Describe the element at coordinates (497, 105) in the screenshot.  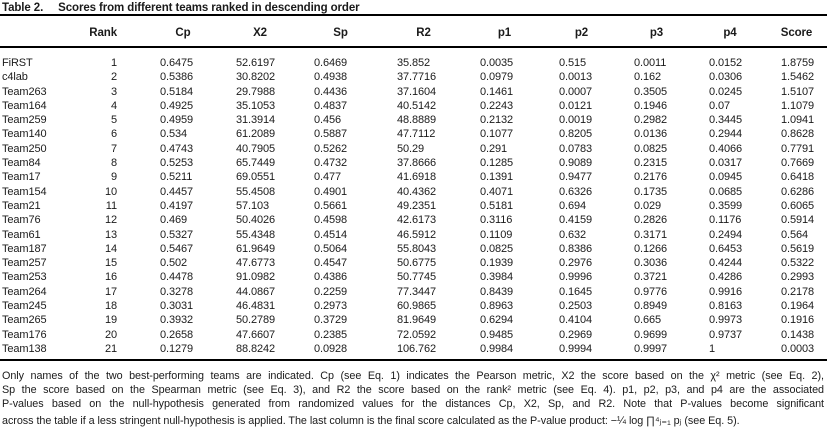
I see `value-cell: 0.2243` at that location.